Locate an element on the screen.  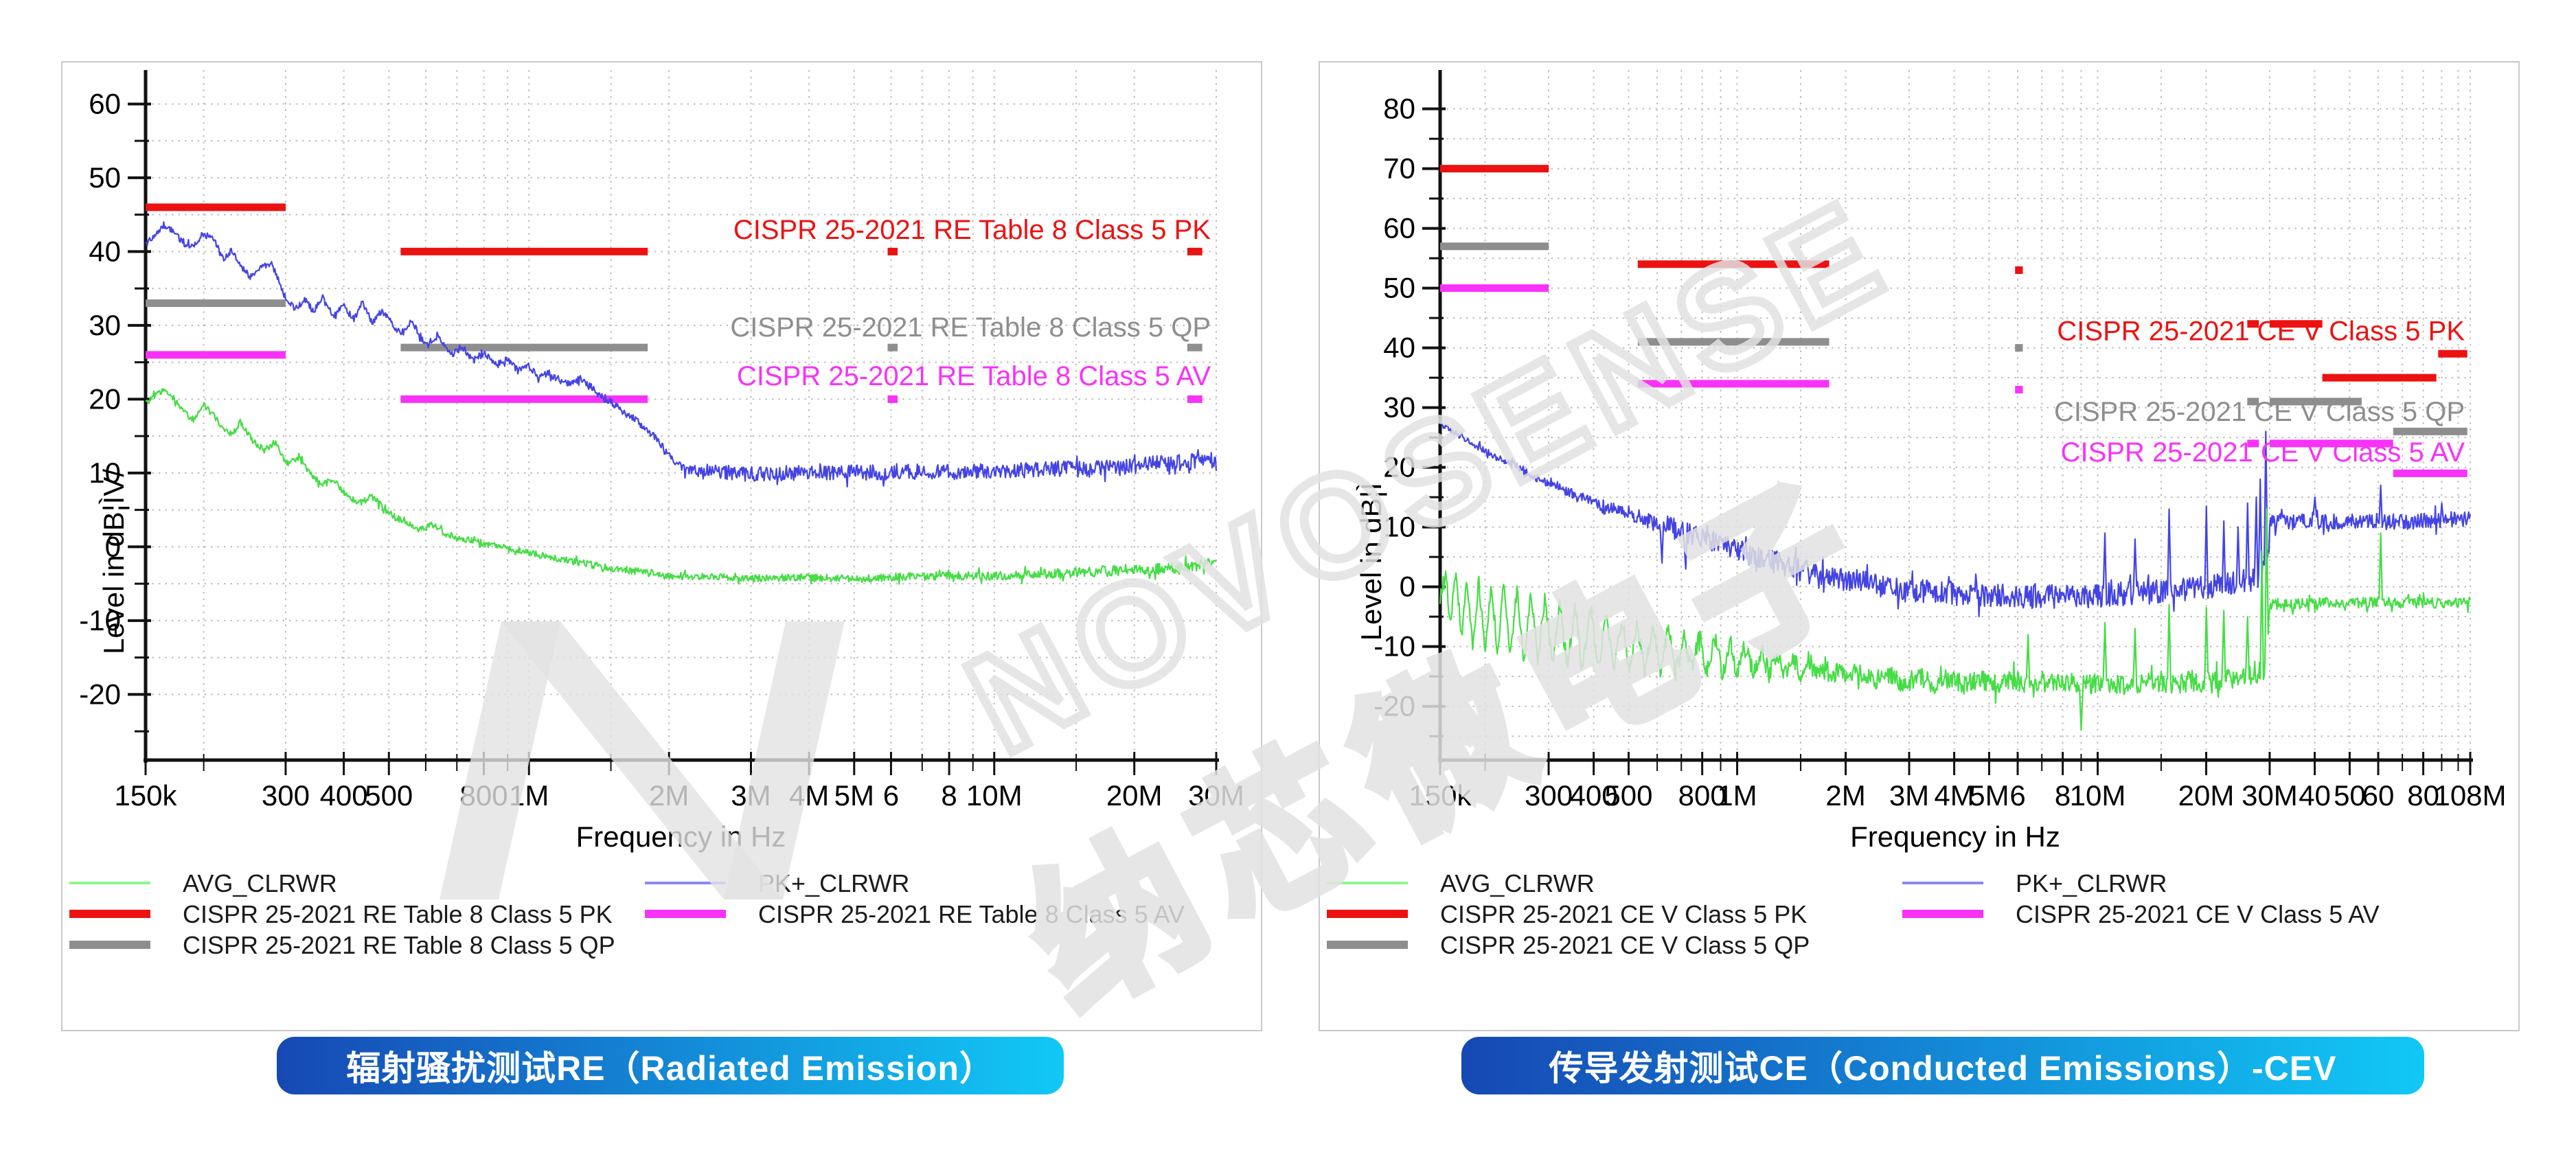
legend-label: CISPR 25-2021 CE V Class 5 AV is located at coordinates (2198, 914).